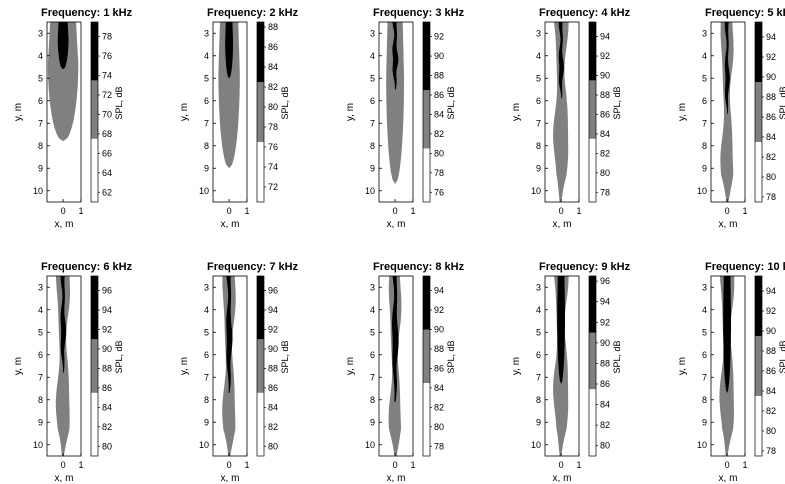 The height and width of the screenshot is (484, 785). Describe the element at coordinates (745, 13) in the screenshot. I see `chart-title: Frequency: 5 kHz` at that location.